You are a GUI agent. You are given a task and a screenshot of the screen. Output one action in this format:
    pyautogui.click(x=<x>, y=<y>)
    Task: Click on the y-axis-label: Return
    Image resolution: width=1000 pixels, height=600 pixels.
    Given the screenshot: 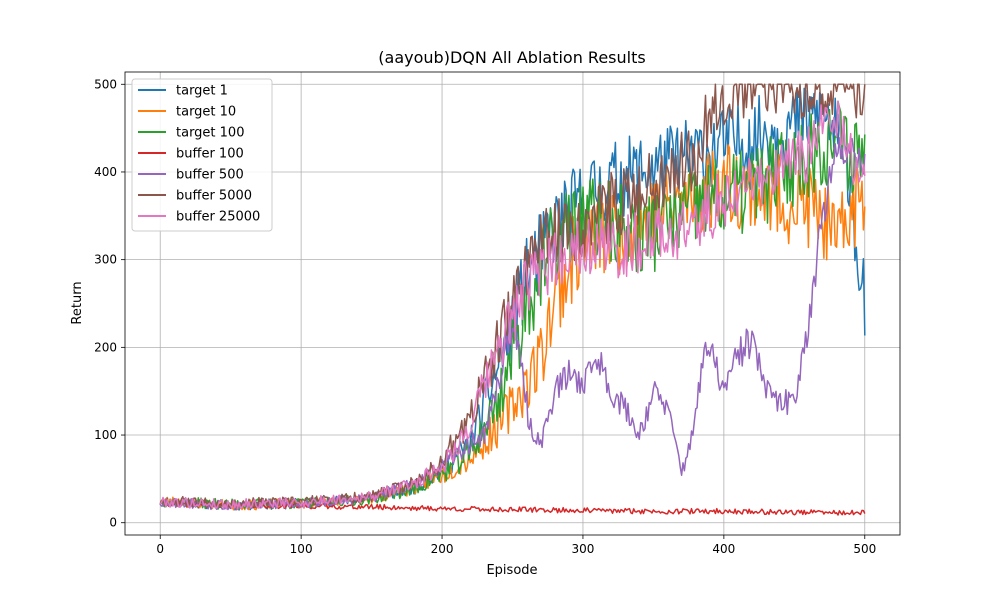 What is the action you would take?
    pyautogui.click(x=77, y=302)
    